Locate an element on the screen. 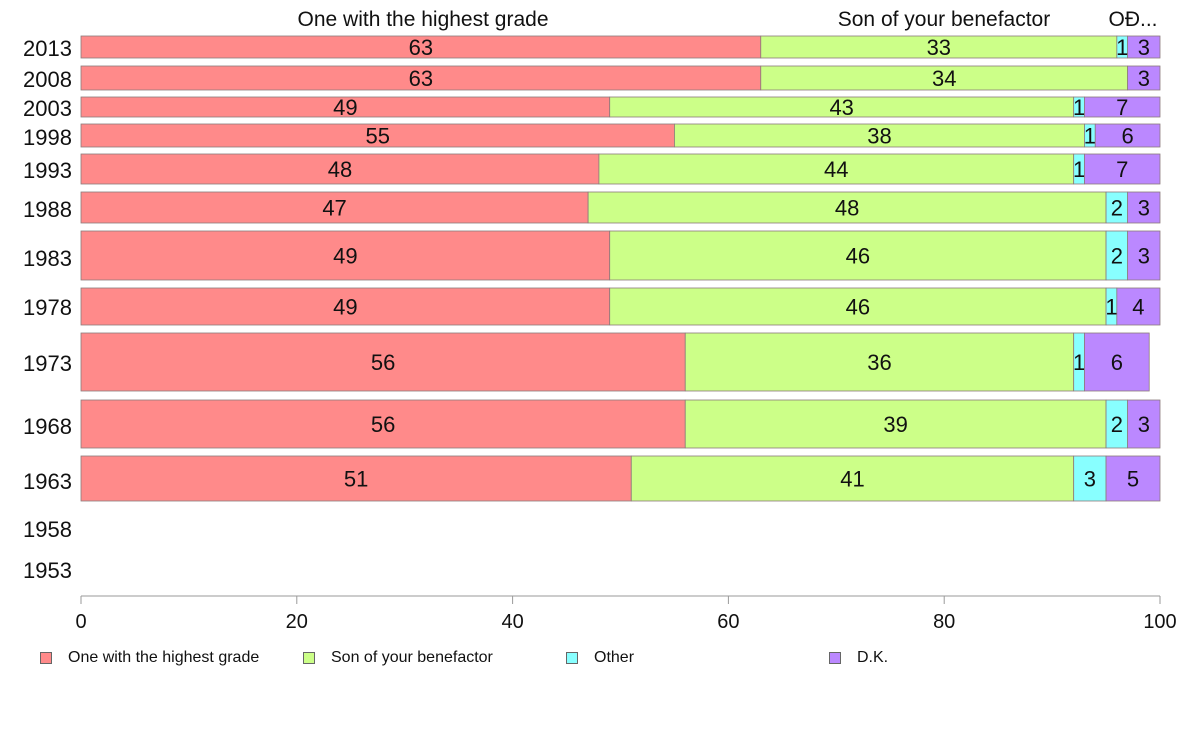  legend-item-dk: D.K. is located at coordinates (858, 658).